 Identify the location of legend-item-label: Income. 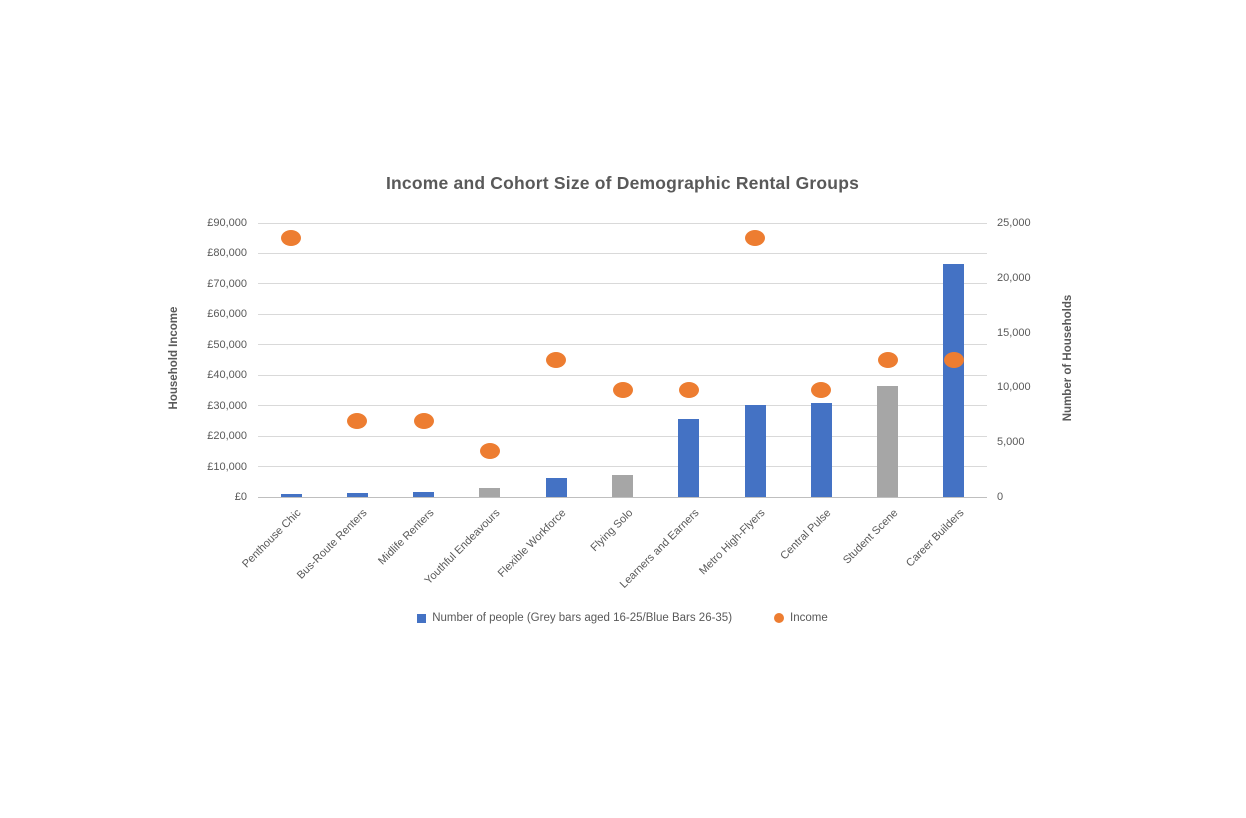
(809, 618).